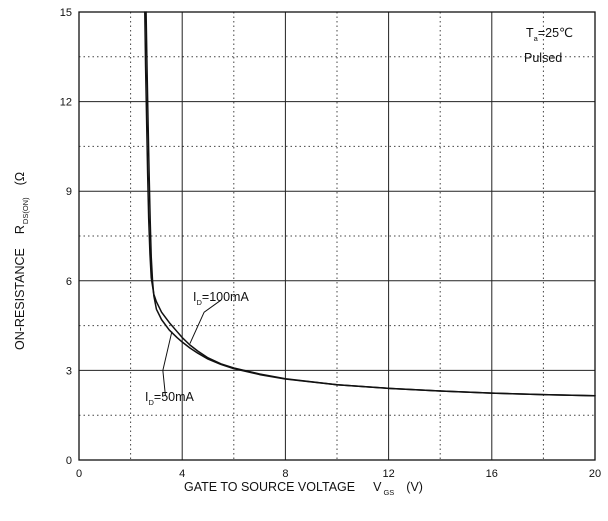  What do you see at coordinates (595, 474) in the screenshot?
I see `x-tick-label: 20` at bounding box center [595, 474].